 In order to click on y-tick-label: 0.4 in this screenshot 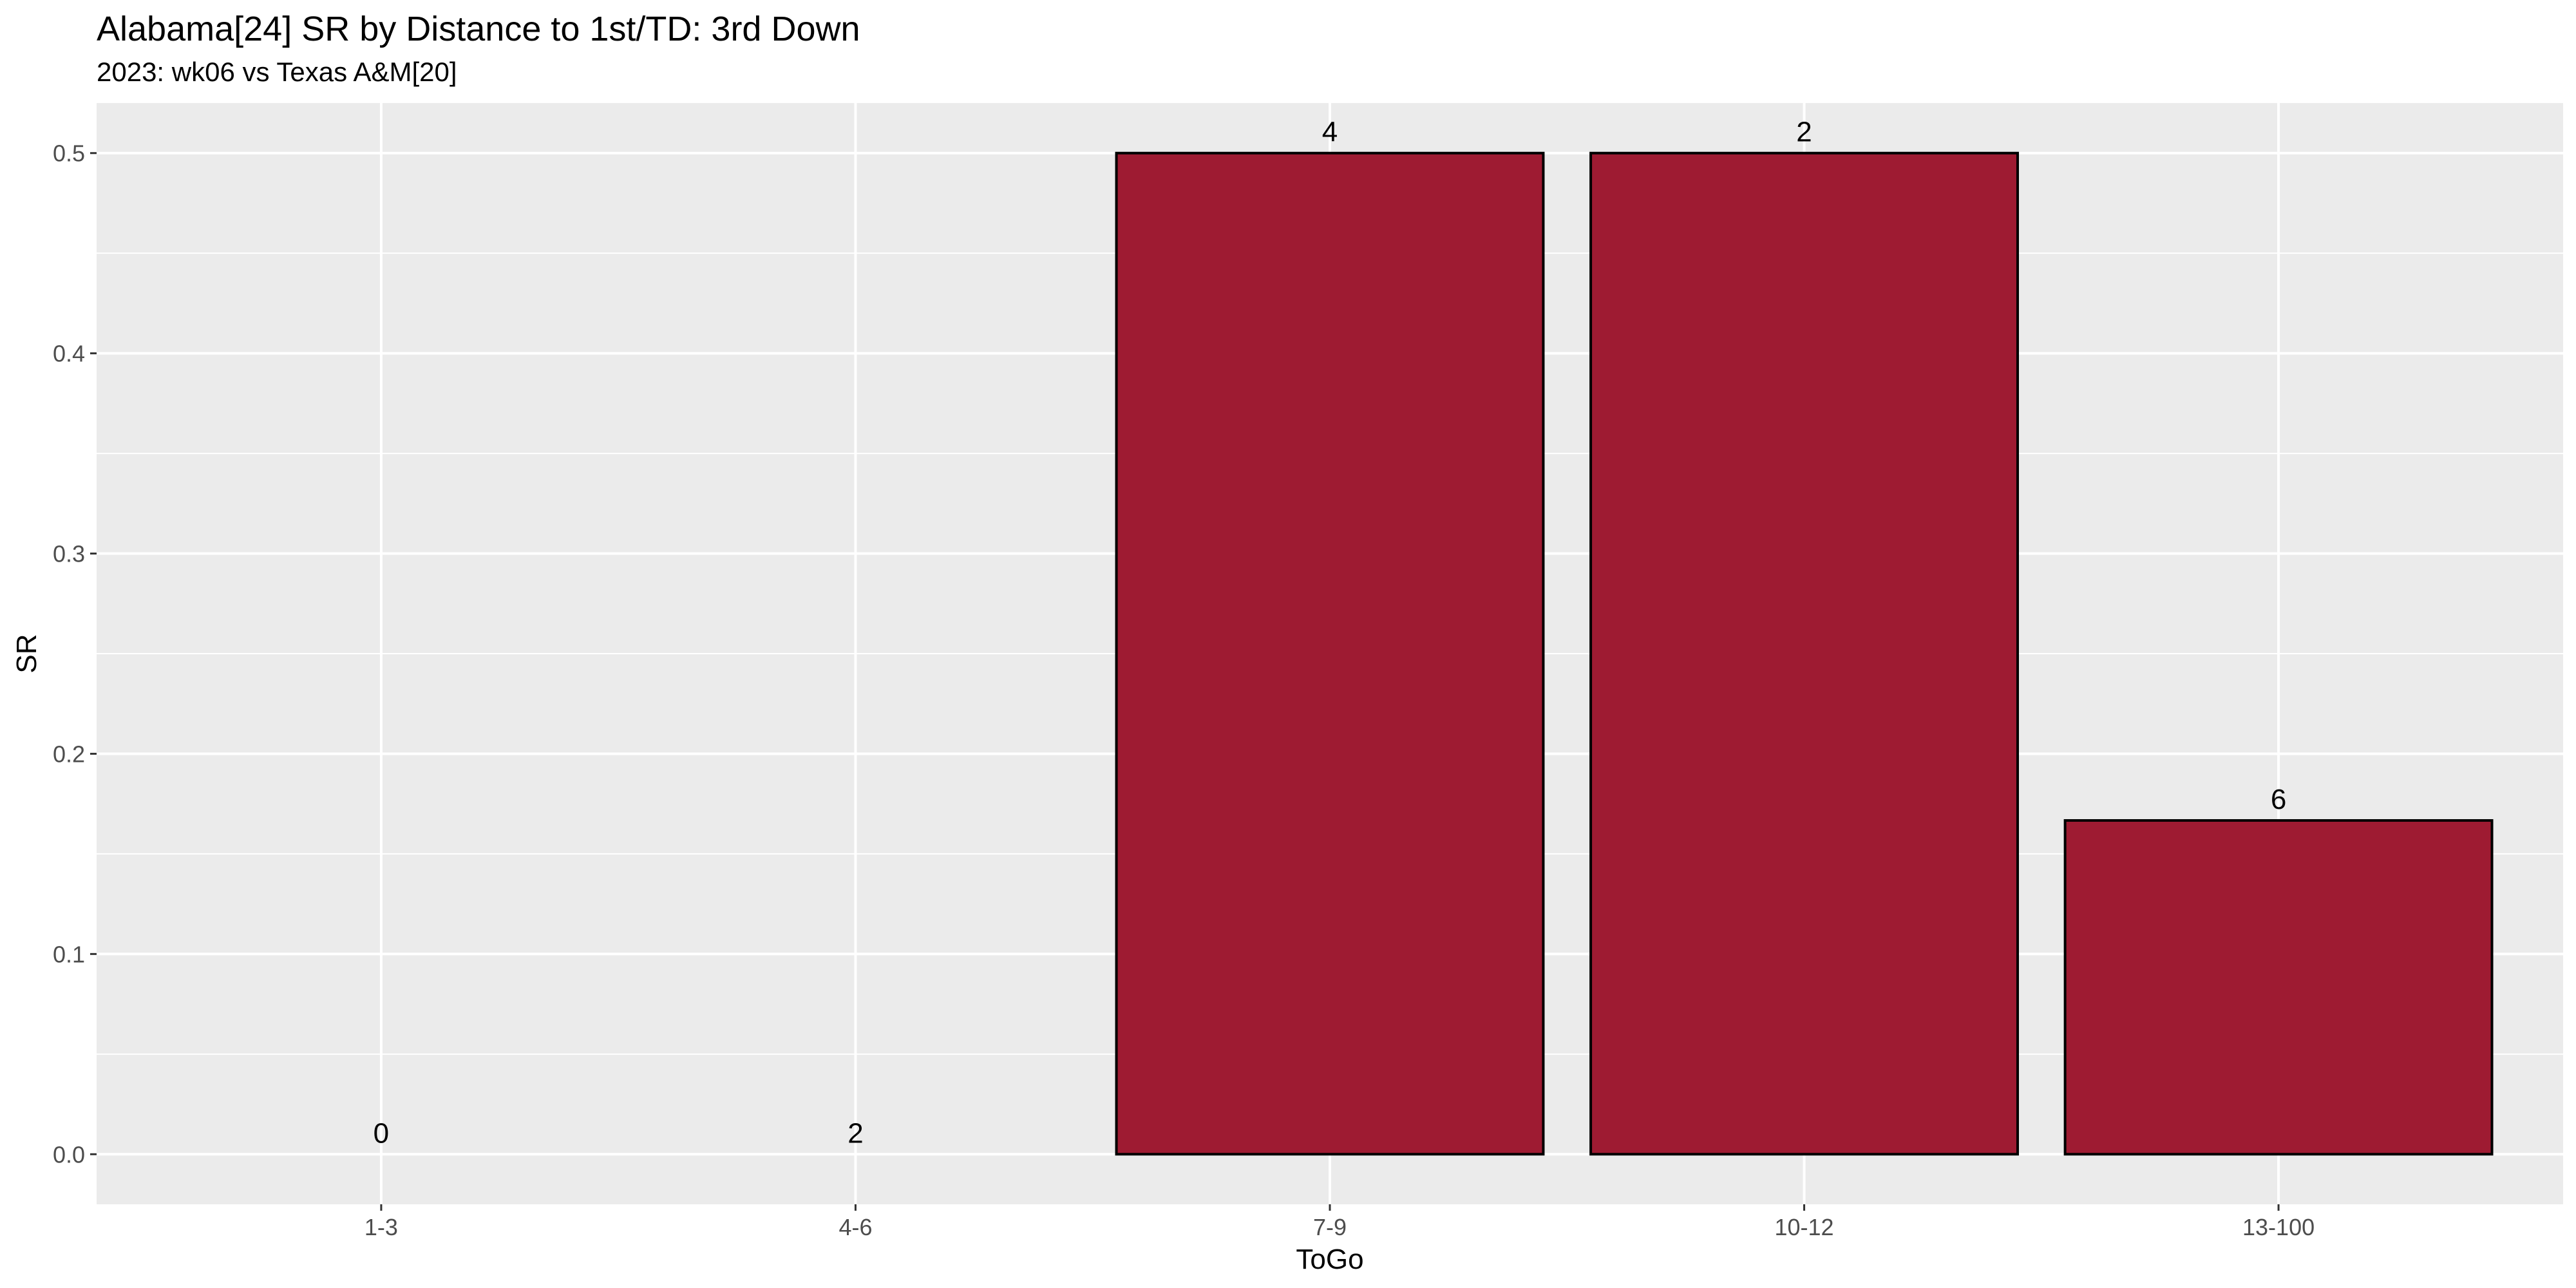, I will do `click(69, 354)`.